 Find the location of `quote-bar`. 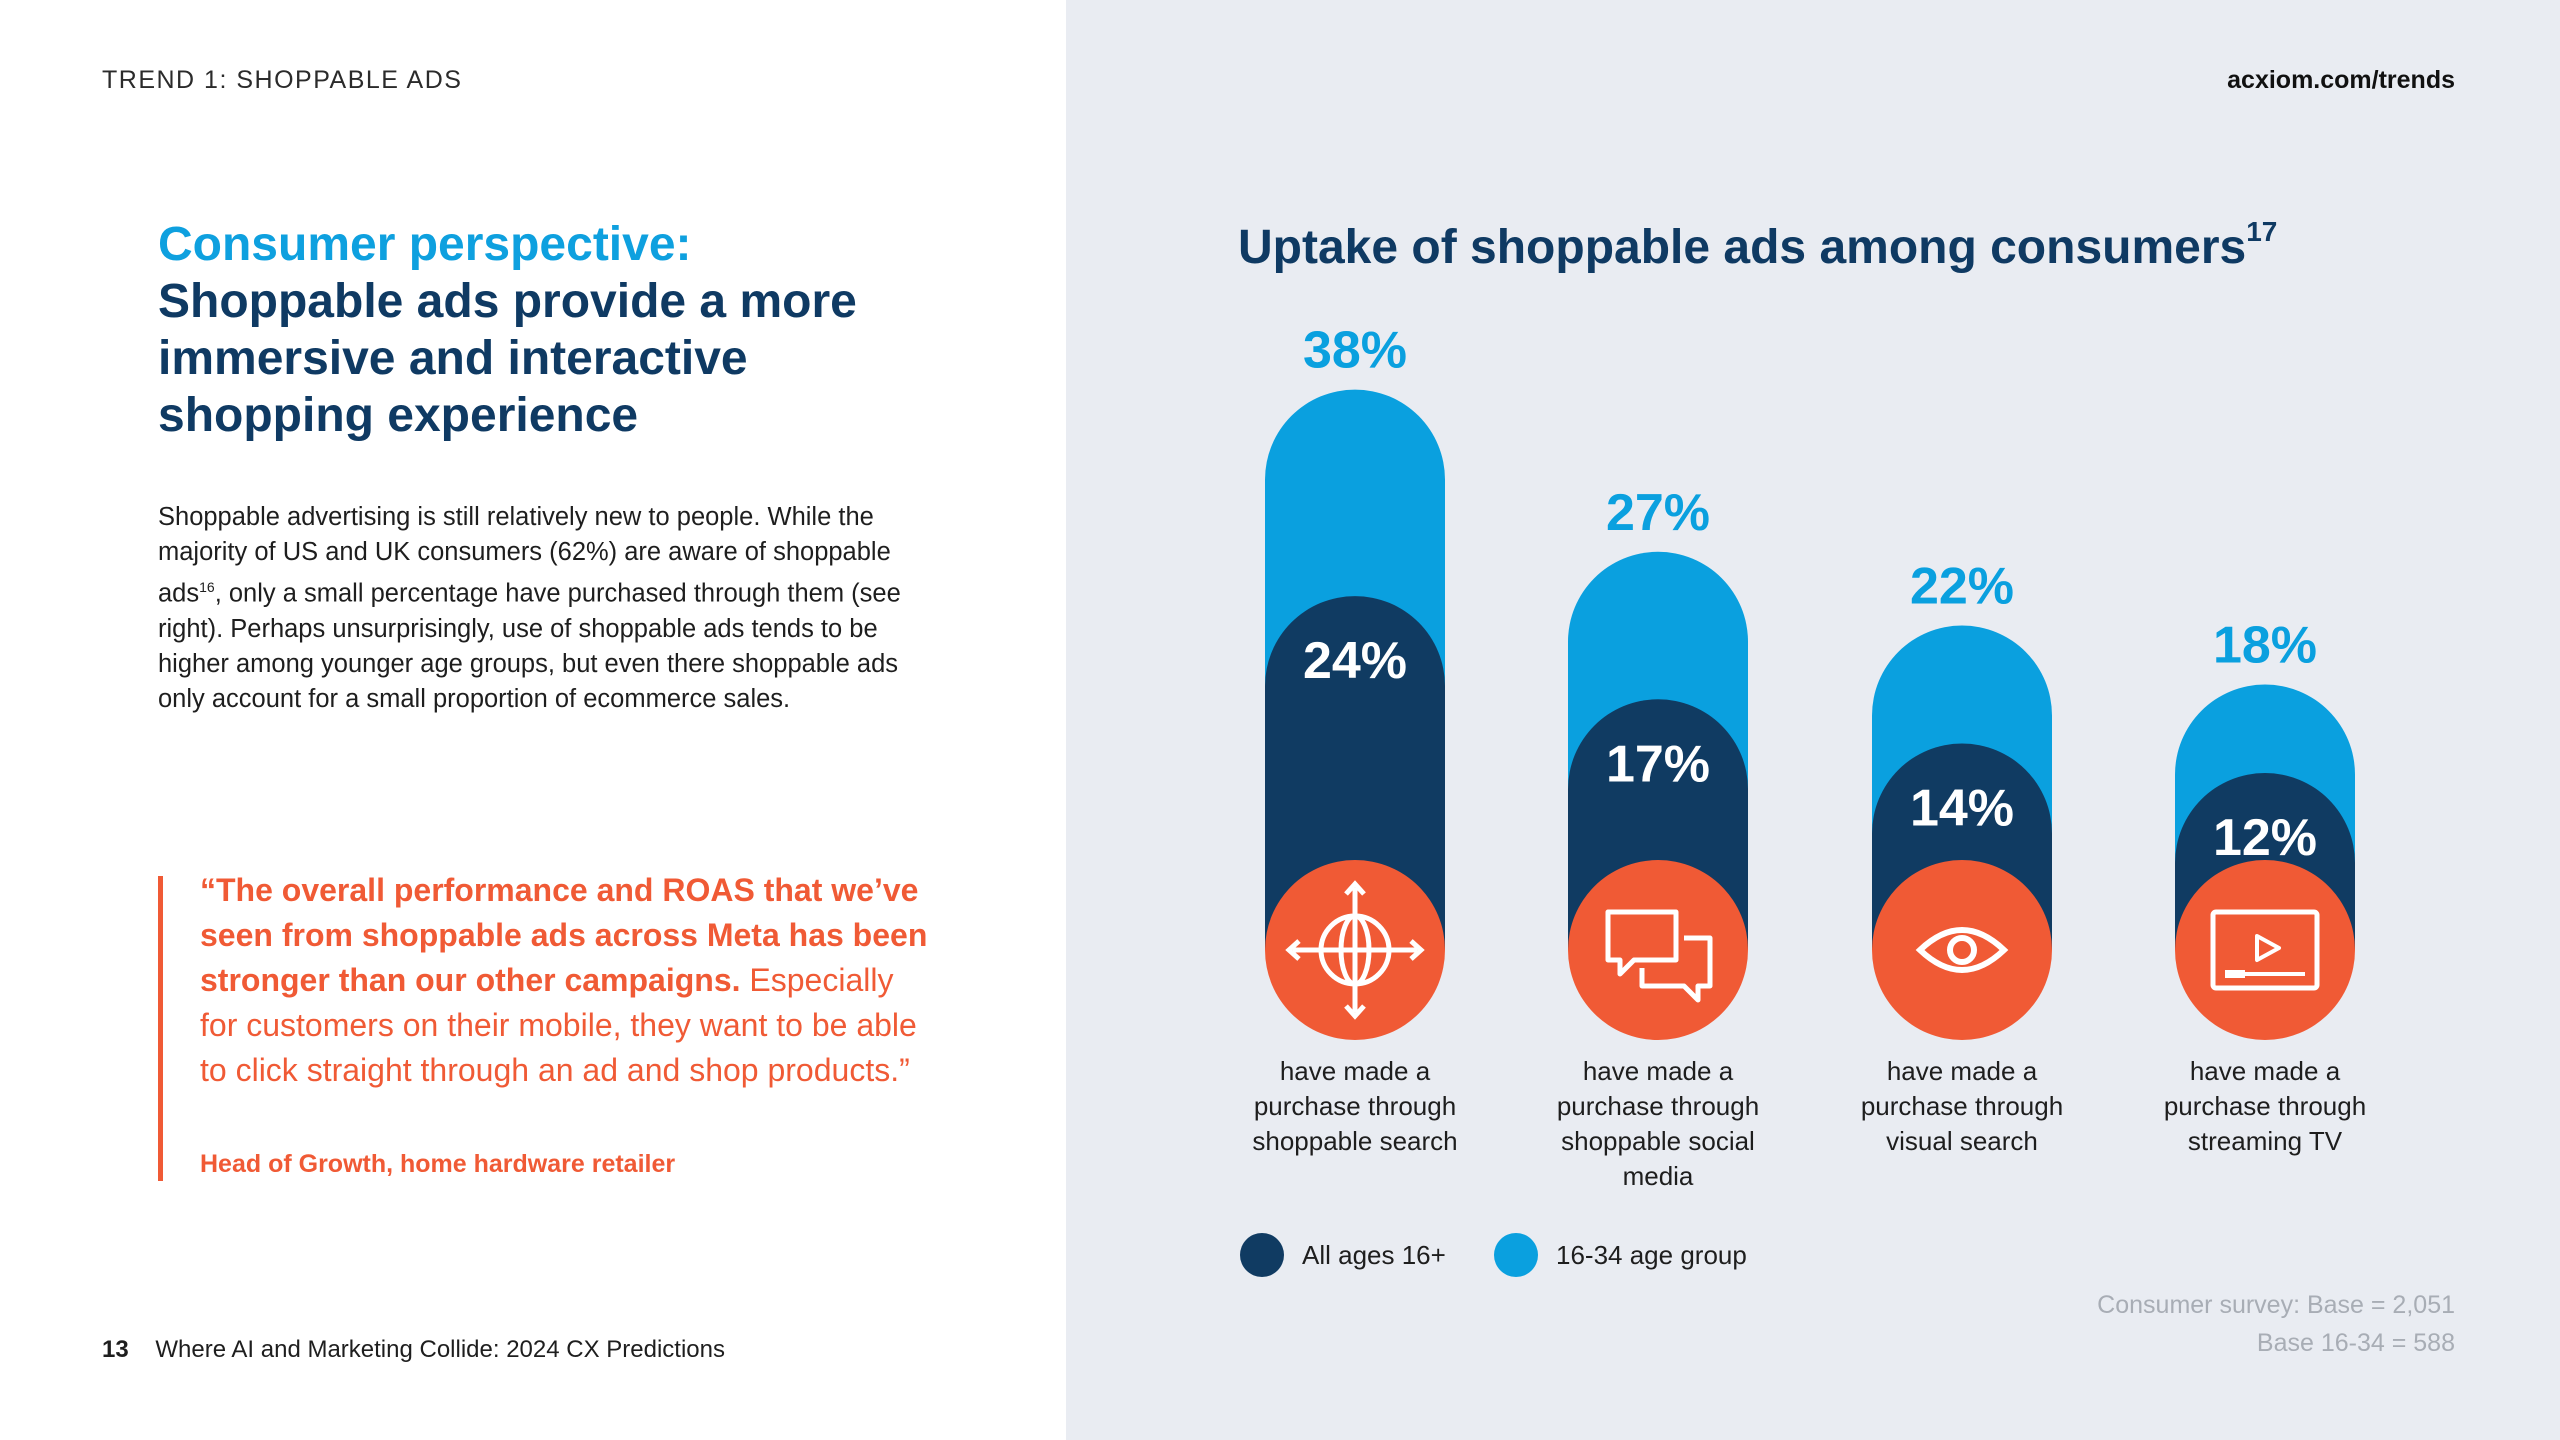

quote-bar is located at coordinates (160, 1028).